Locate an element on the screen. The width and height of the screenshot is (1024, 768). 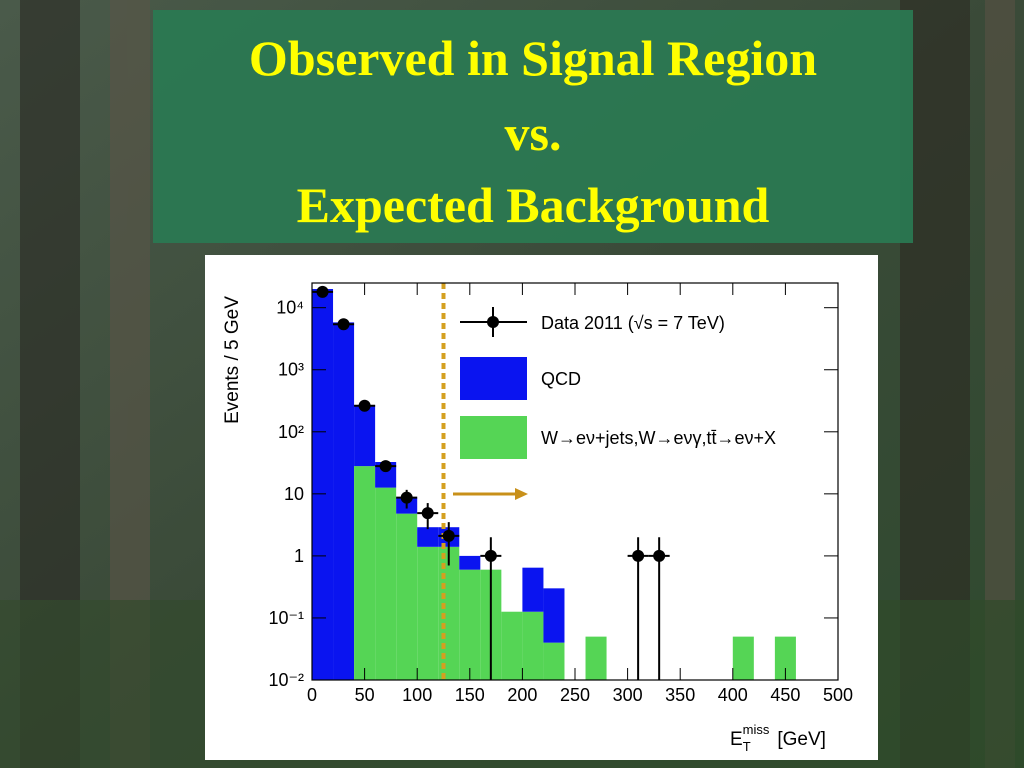
x-axis-label: ETmiss [GeV] is located at coordinates (778, 738).